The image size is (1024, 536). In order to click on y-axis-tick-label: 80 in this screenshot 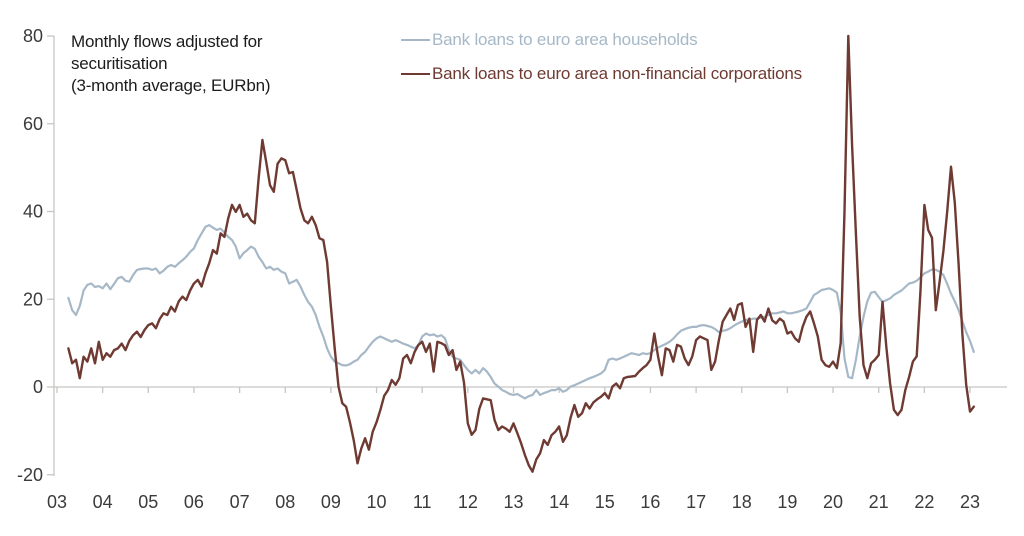, I will do `click(33, 36)`.